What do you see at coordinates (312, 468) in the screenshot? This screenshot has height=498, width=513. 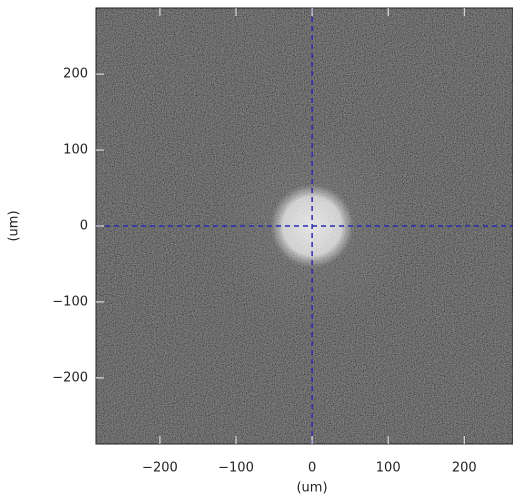 I see `x-tick-label: 0` at bounding box center [312, 468].